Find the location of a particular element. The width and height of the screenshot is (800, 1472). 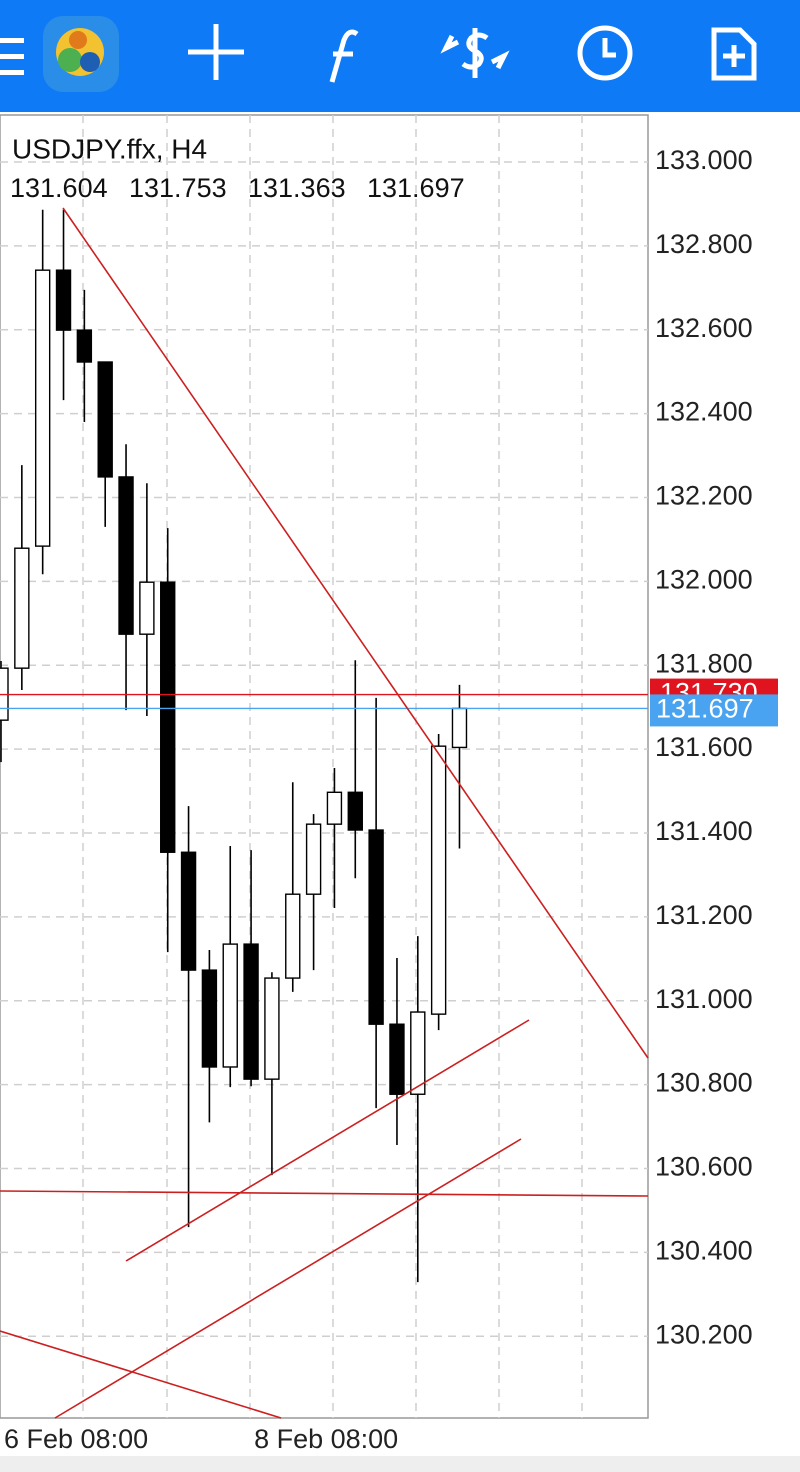

y-tick-label: 132.000 is located at coordinates (704, 579).